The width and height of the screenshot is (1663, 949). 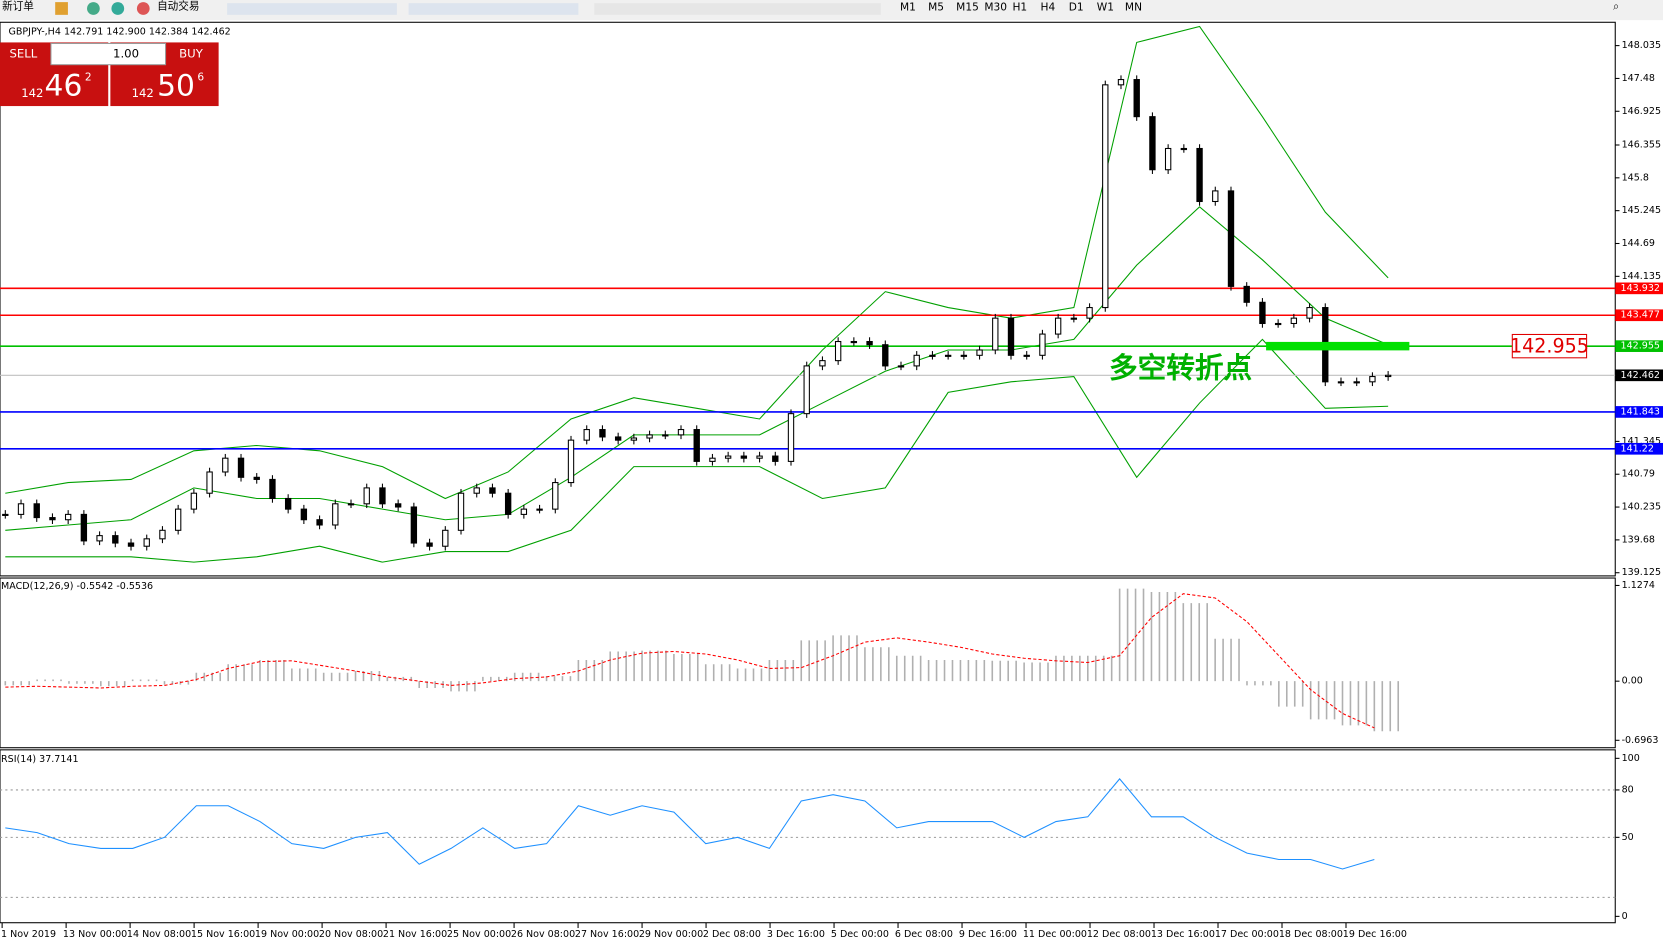 I want to click on buy-button: BUY, so click(x=191, y=54).